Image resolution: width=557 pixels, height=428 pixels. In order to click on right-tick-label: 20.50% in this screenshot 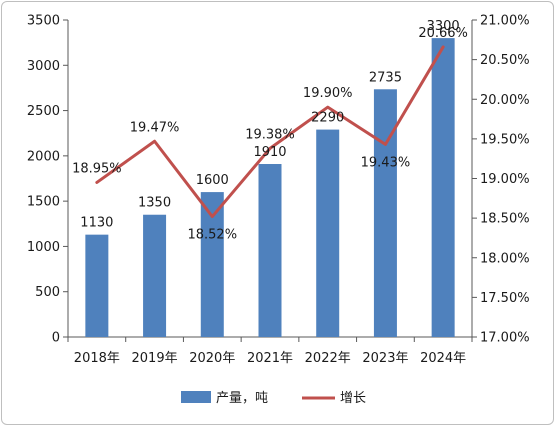, I will do `click(505, 60)`.